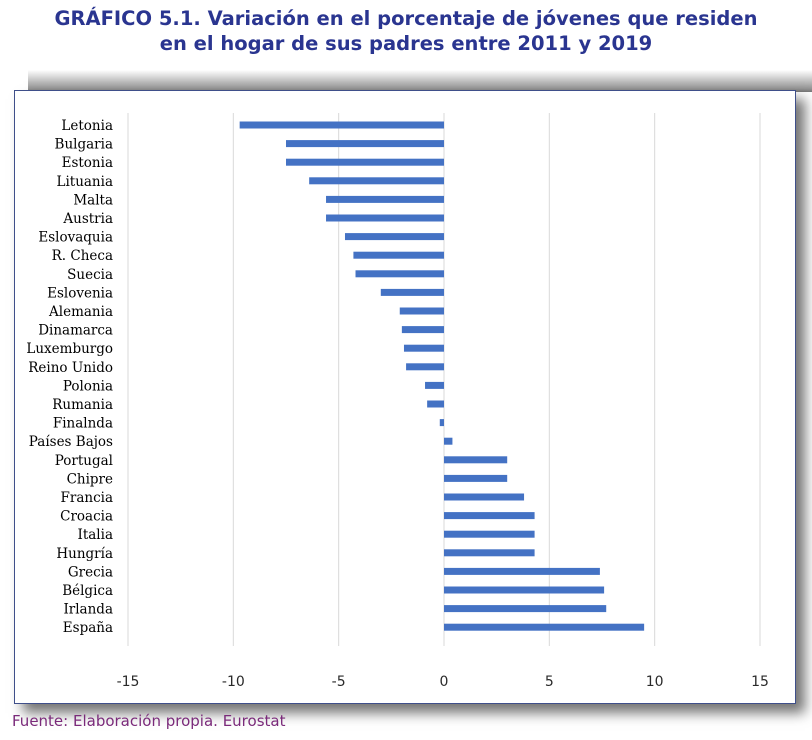 The image size is (812, 740). What do you see at coordinates (80, 312) in the screenshot?
I see `category-label-10: Alemania` at bounding box center [80, 312].